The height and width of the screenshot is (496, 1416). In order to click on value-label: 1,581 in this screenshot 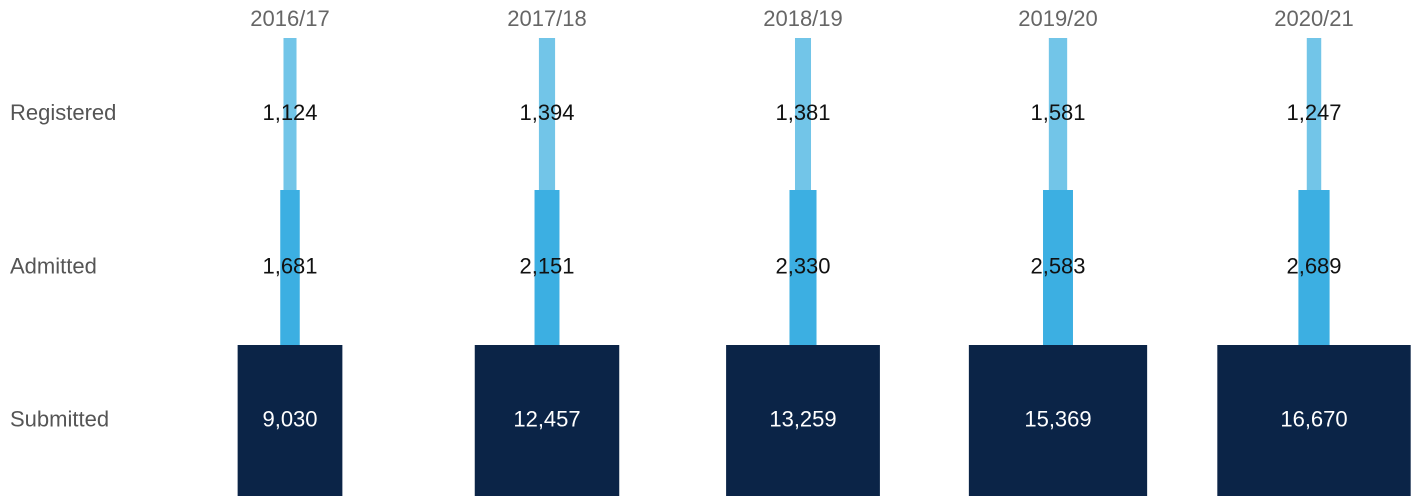, I will do `click(1057, 112)`.